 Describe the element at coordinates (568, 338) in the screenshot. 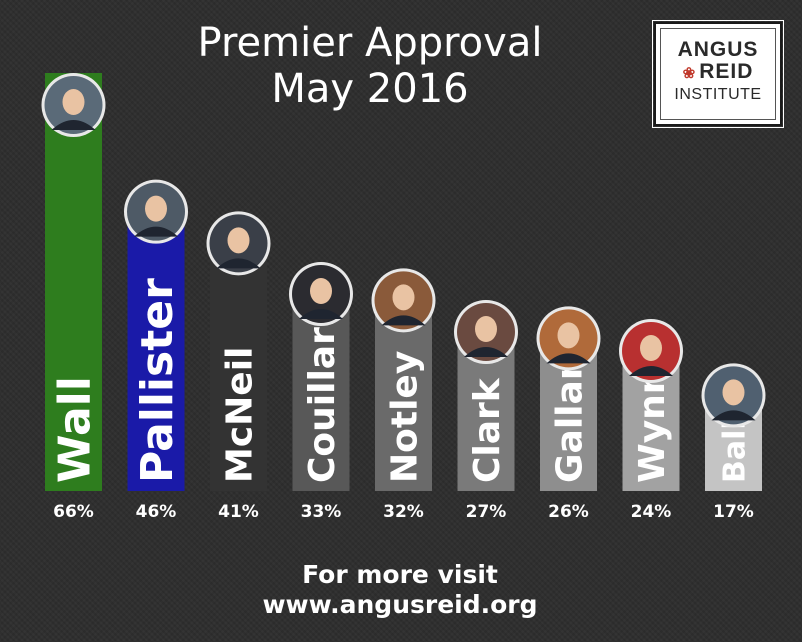

I see `avatar-gallant` at that location.